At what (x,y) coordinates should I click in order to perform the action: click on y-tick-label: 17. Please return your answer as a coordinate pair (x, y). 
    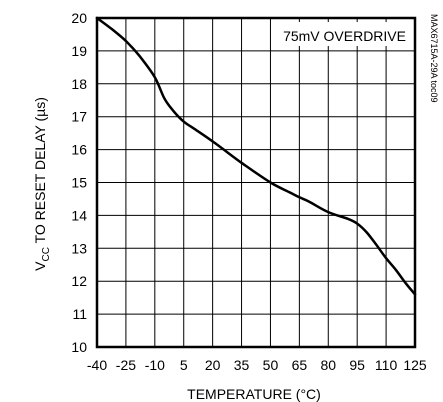
    Looking at the image, I should click on (79, 117).